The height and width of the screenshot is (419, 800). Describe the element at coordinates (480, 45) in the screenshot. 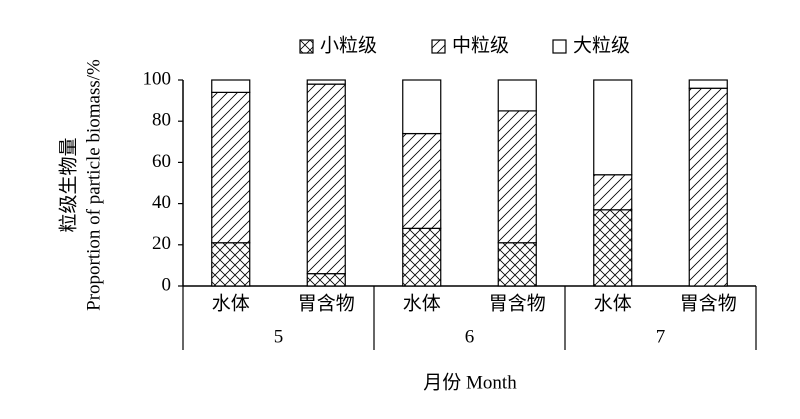

I see `legend-label: 中粒级` at that location.